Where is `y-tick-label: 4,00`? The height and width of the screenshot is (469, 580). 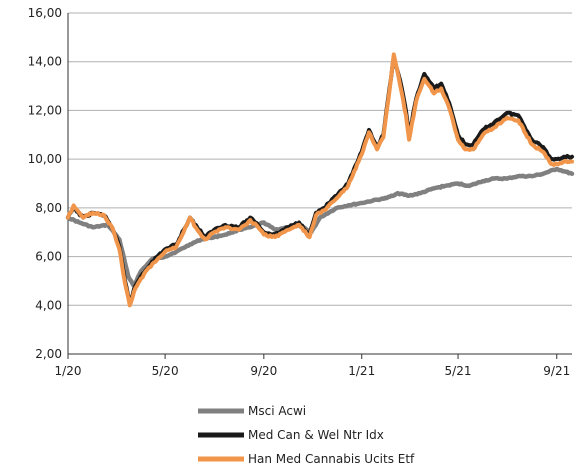 y-tick-label: 4,00 is located at coordinates (48, 305).